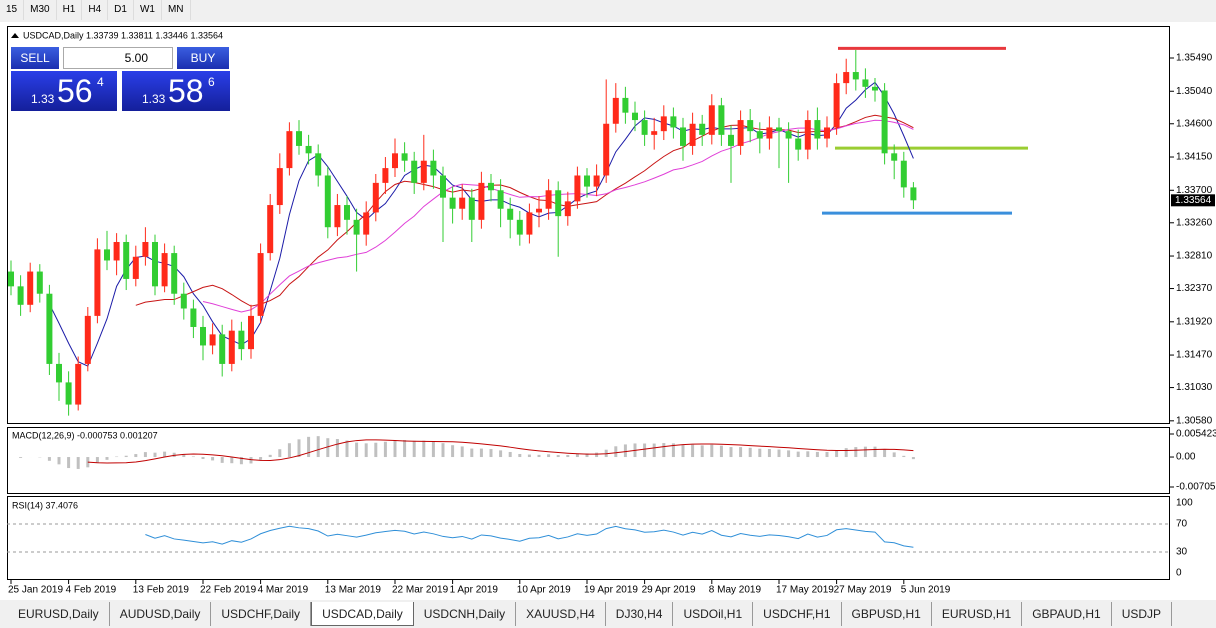 The height and width of the screenshot is (628, 1216). I want to click on rsi-tick-label: 100, so click(1184, 503).